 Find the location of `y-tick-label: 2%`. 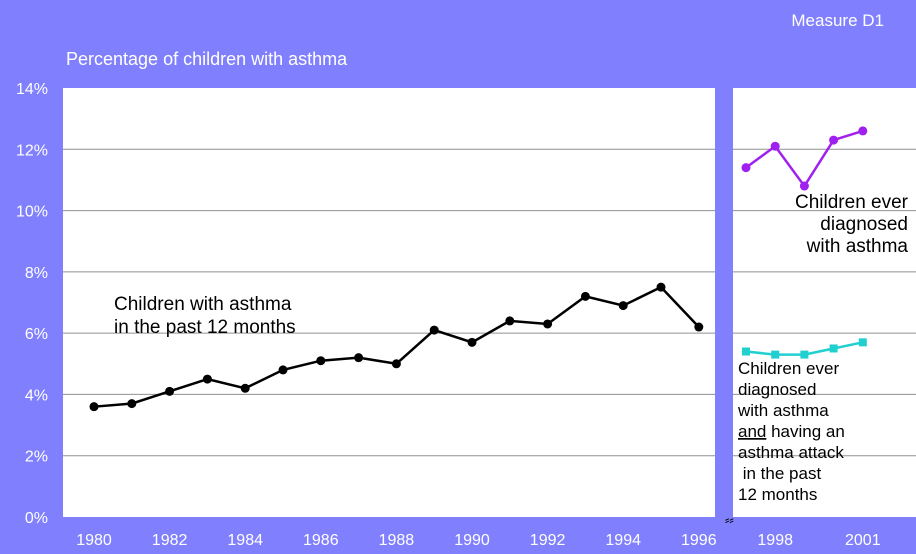

y-tick-label: 2% is located at coordinates (36, 457).